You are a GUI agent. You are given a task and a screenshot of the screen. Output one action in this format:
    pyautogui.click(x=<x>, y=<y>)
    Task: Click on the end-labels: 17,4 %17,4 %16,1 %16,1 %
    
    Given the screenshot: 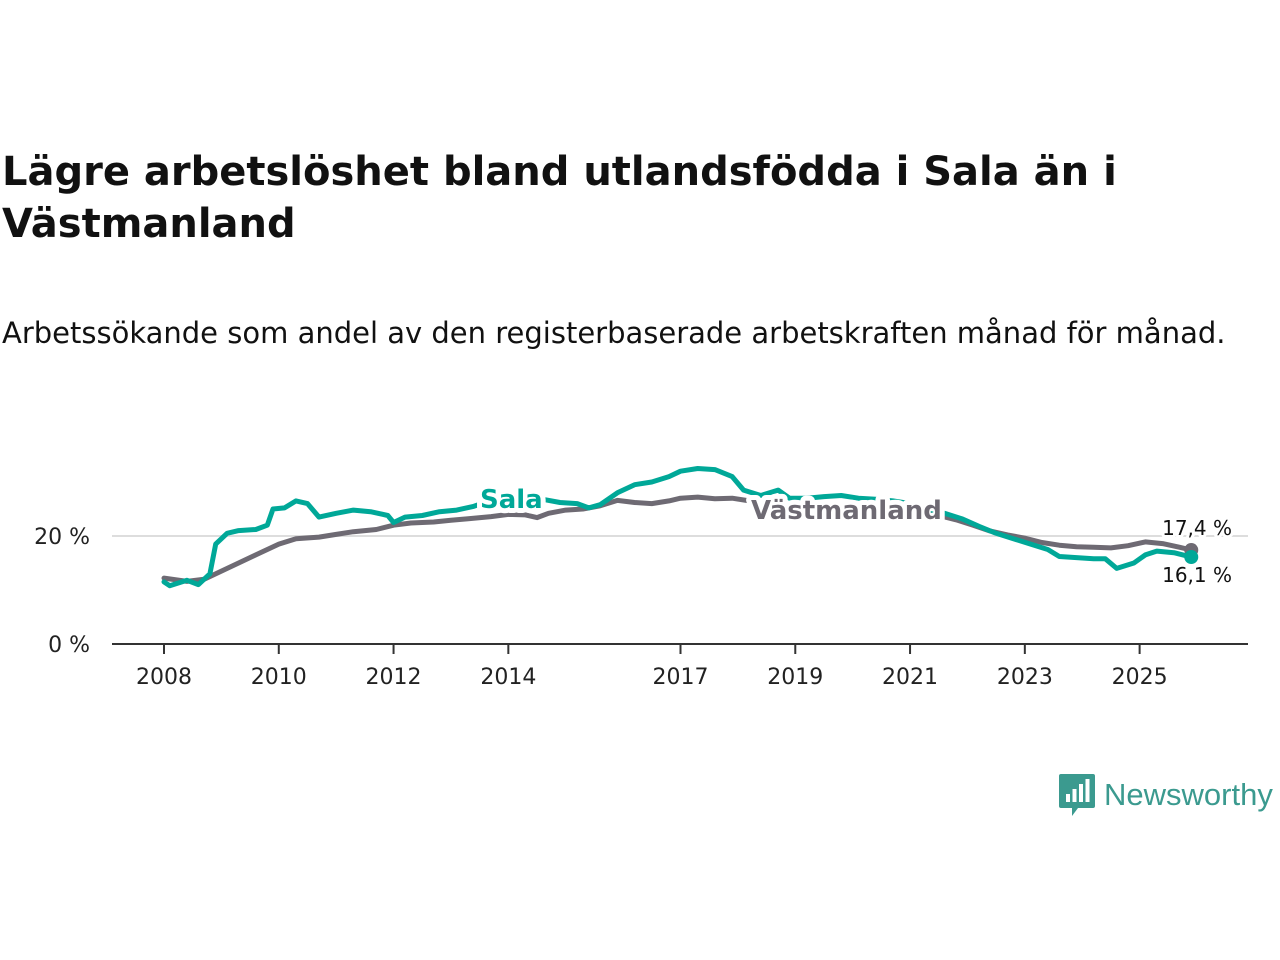 What is the action you would take?
    pyautogui.click(x=1197, y=551)
    